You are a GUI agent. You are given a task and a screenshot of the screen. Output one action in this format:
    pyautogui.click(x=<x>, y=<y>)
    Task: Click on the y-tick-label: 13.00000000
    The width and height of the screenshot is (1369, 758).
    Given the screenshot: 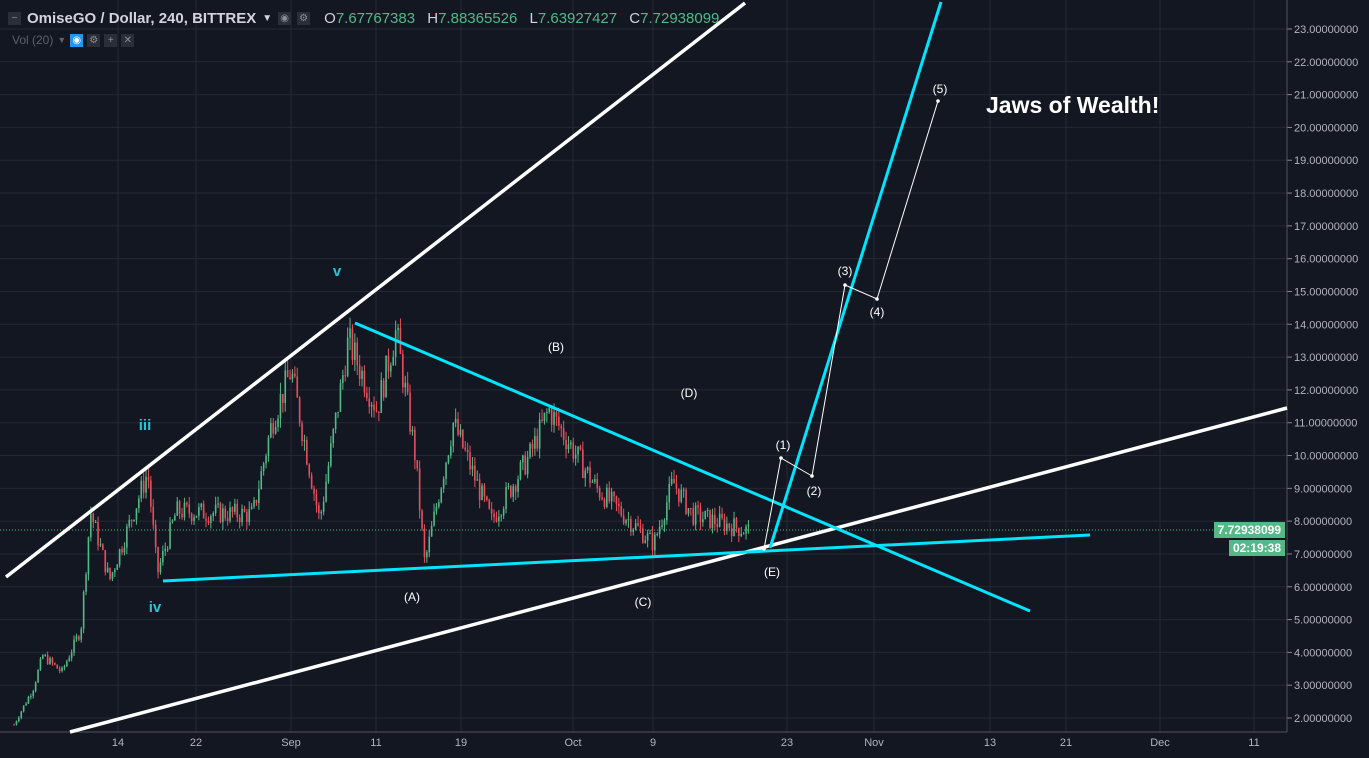 What is the action you would take?
    pyautogui.click(x=1326, y=358)
    